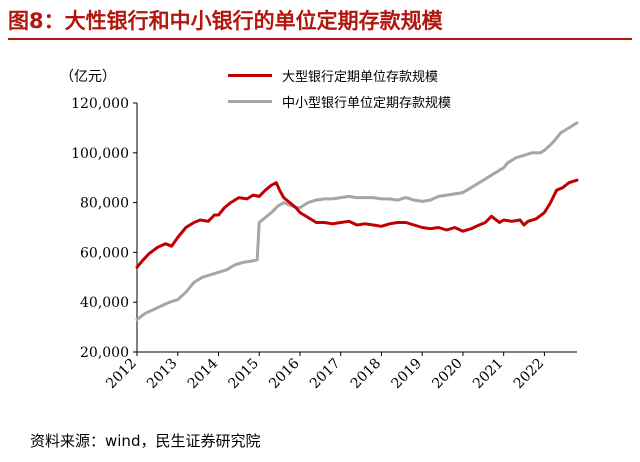  What do you see at coordinates (367, 103) in the screenshot?
I see `legend-label-small-bank: 中小型银行单位定期存款规模` at bounding box center [367, 103].